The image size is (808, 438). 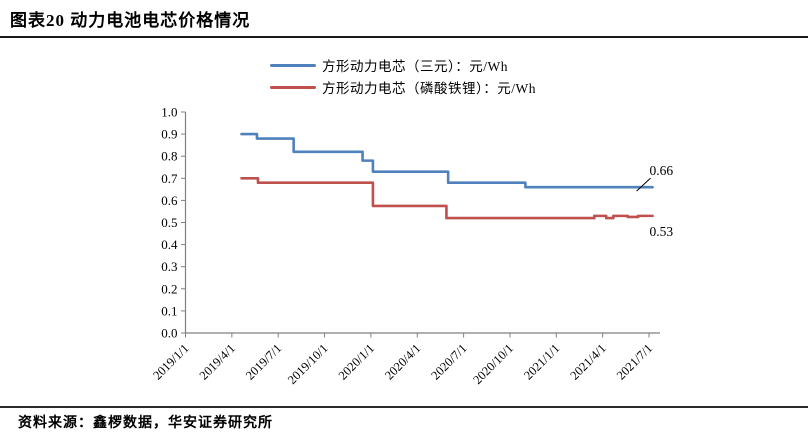 I want to click on y-tick-label: 1.0, so click(x=169, y=112).